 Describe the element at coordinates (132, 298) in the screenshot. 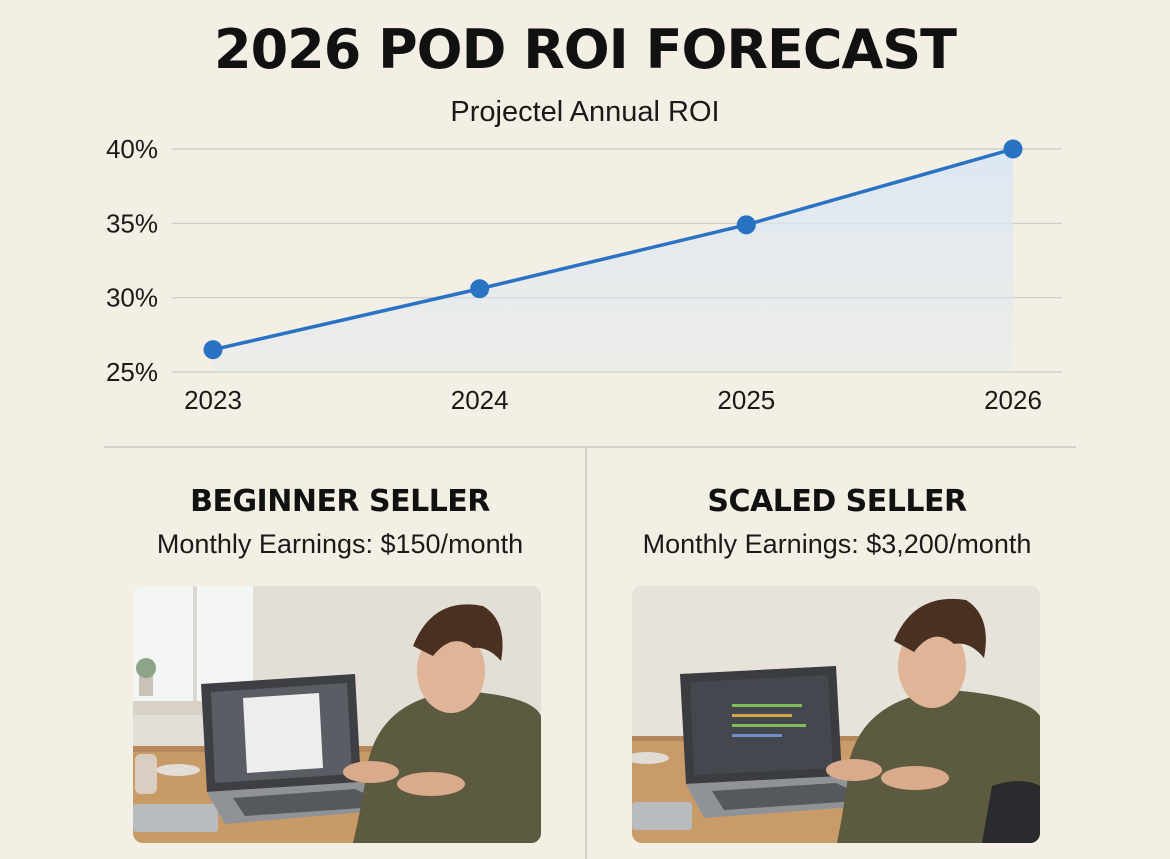

I see `y-tick-label-30: 30%` at that location.